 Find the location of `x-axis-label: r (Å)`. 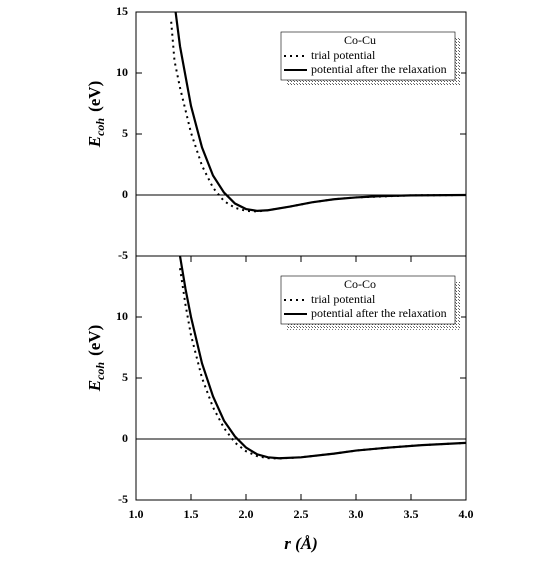

x-axis-label: r (Å) is located at coordinates (301, 543).